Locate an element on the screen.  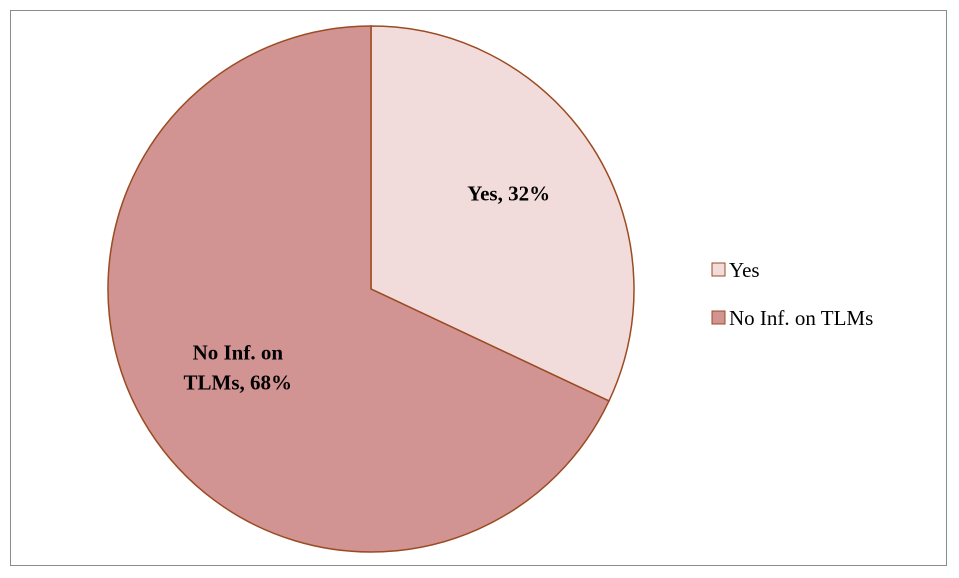
legend-label-no-inf-on-tlms: No Inf. on TLMs is located at coordinates (801, 318).